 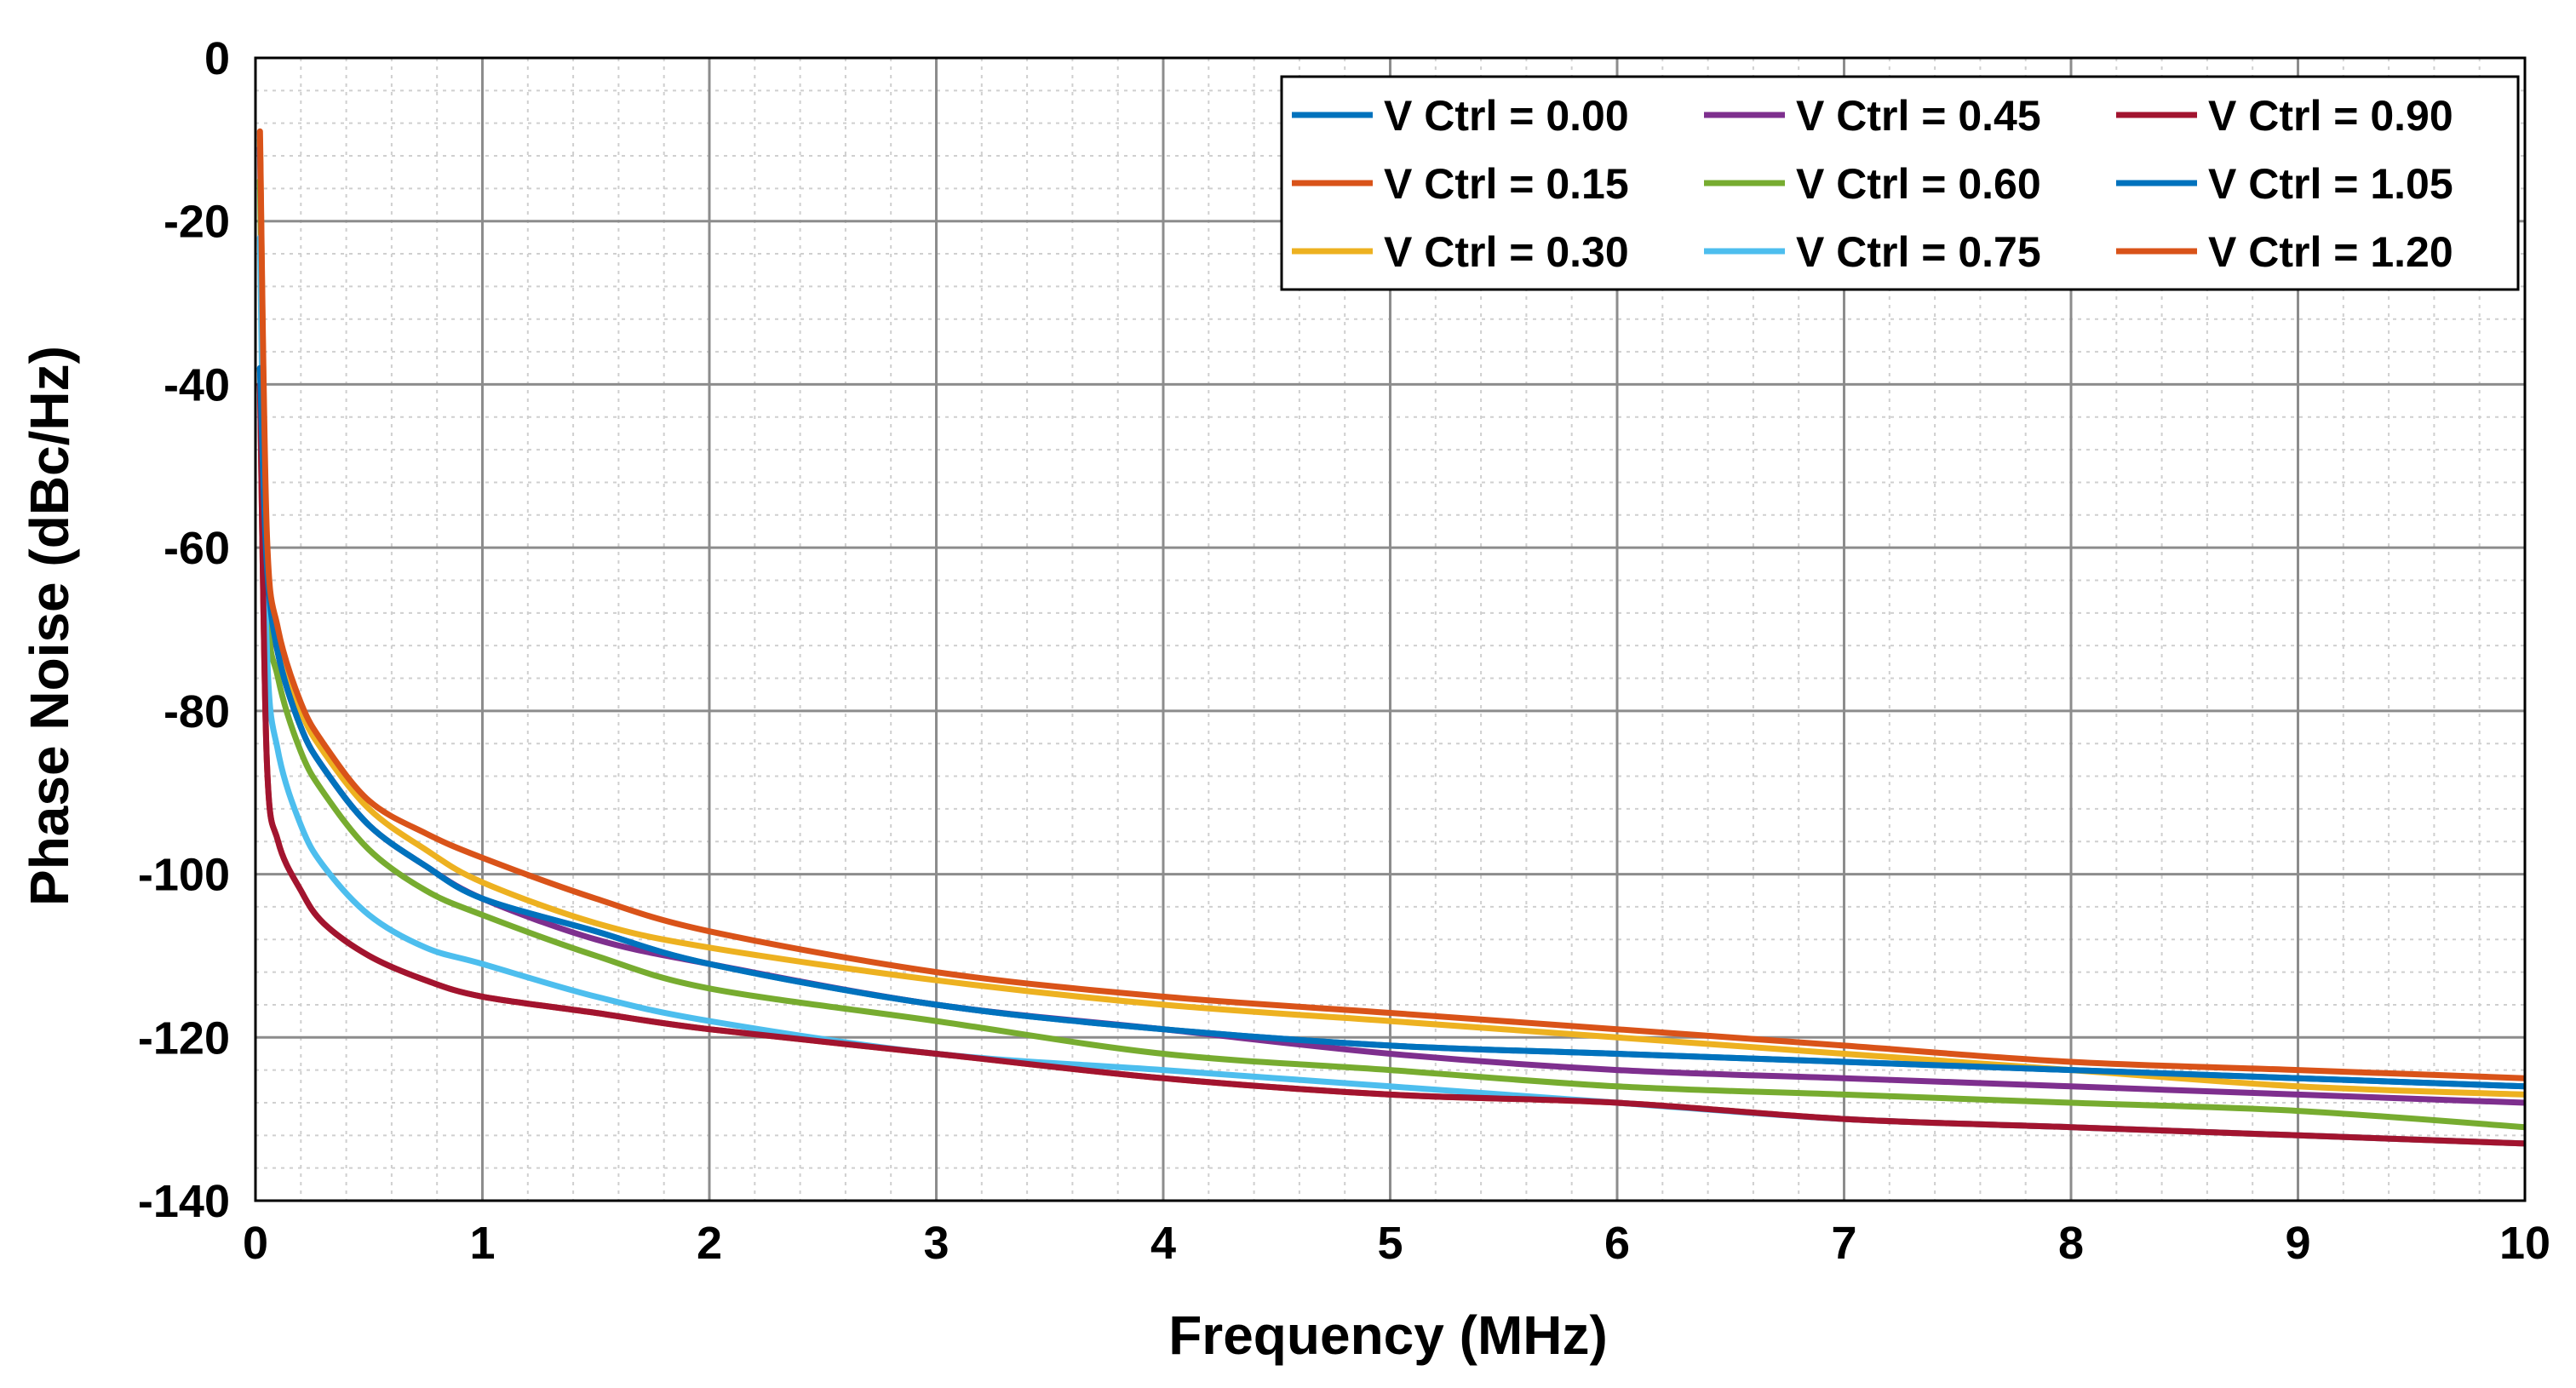 I want to click on legend-label: V Ctrl = 1.05, so click(x=2330, y=184).